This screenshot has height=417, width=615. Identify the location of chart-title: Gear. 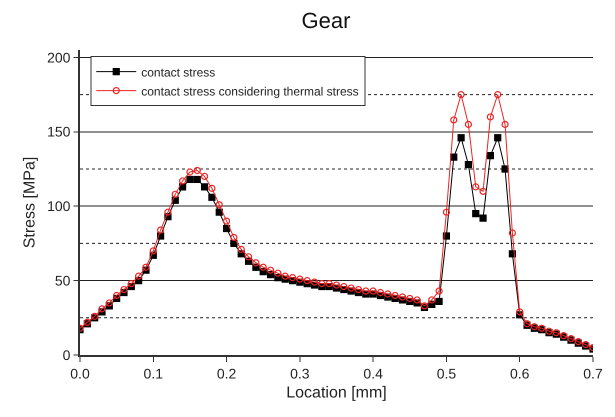
(325, 20).